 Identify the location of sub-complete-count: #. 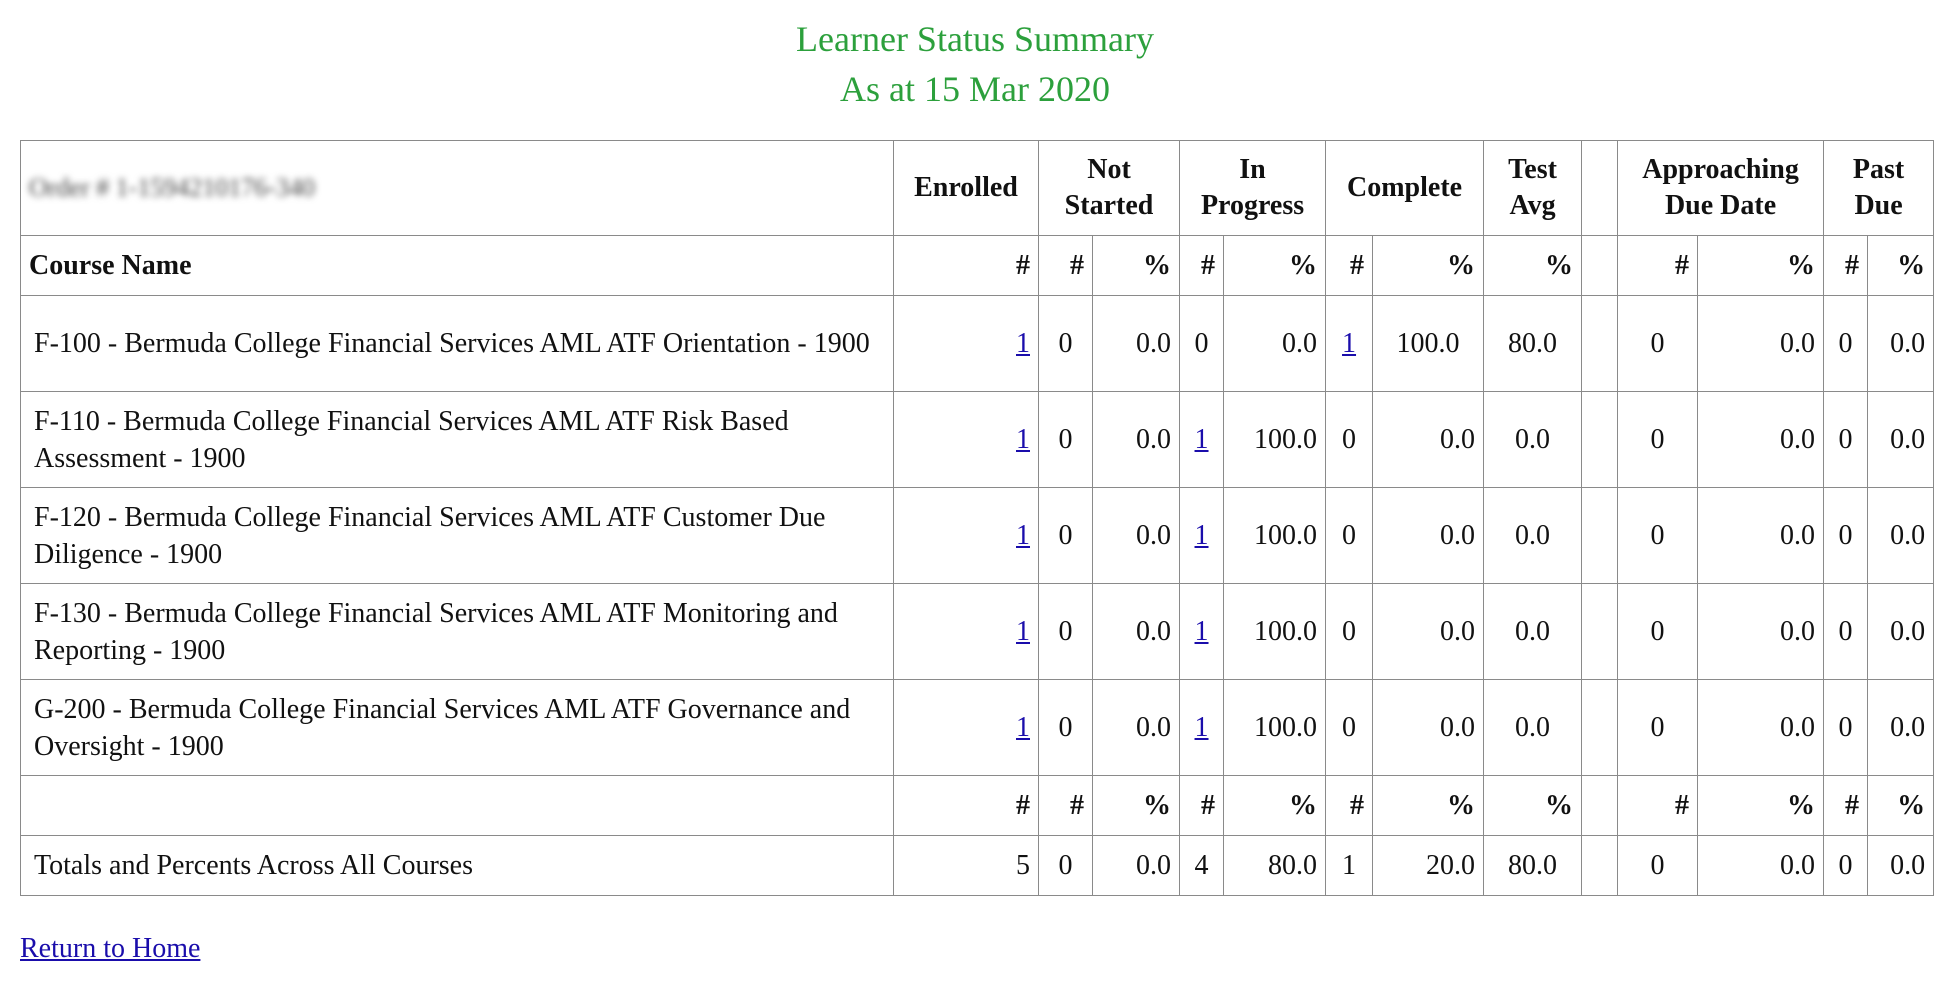
(1349, 805).